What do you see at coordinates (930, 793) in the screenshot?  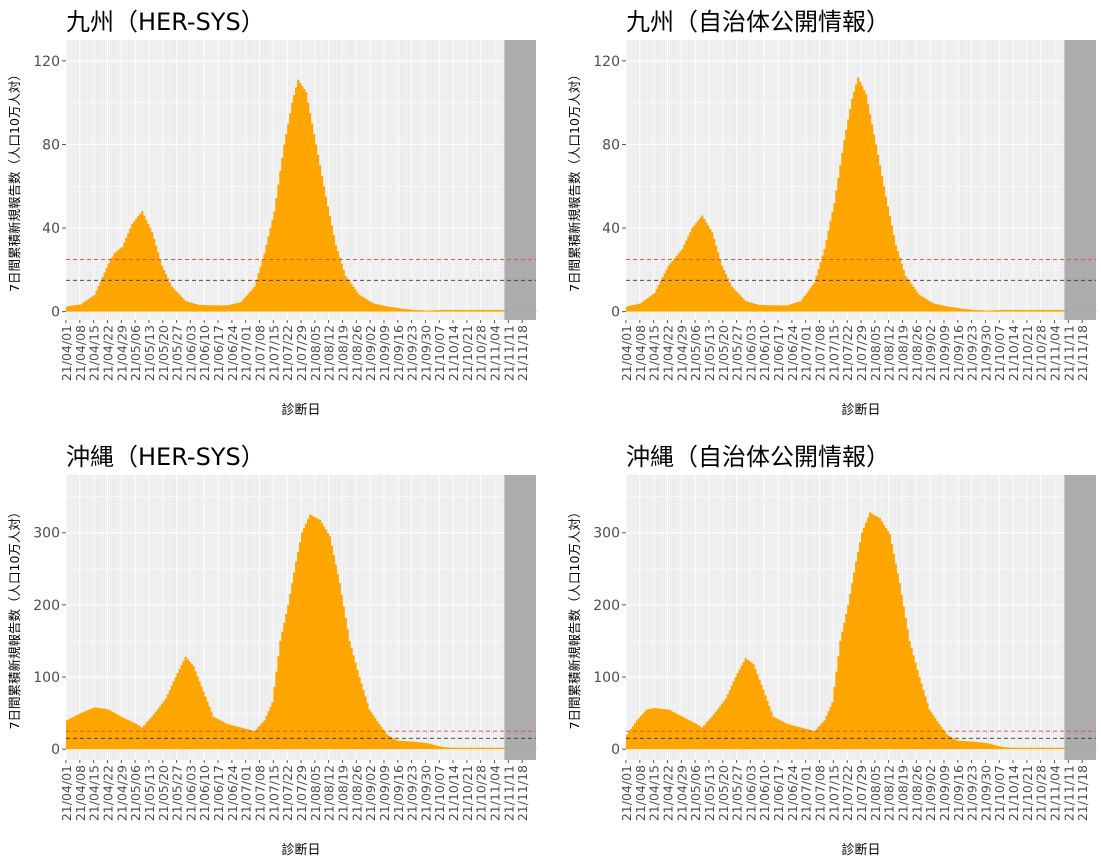 I see `x-tick-label: 21/09/02` at bounding box center [930, 793].